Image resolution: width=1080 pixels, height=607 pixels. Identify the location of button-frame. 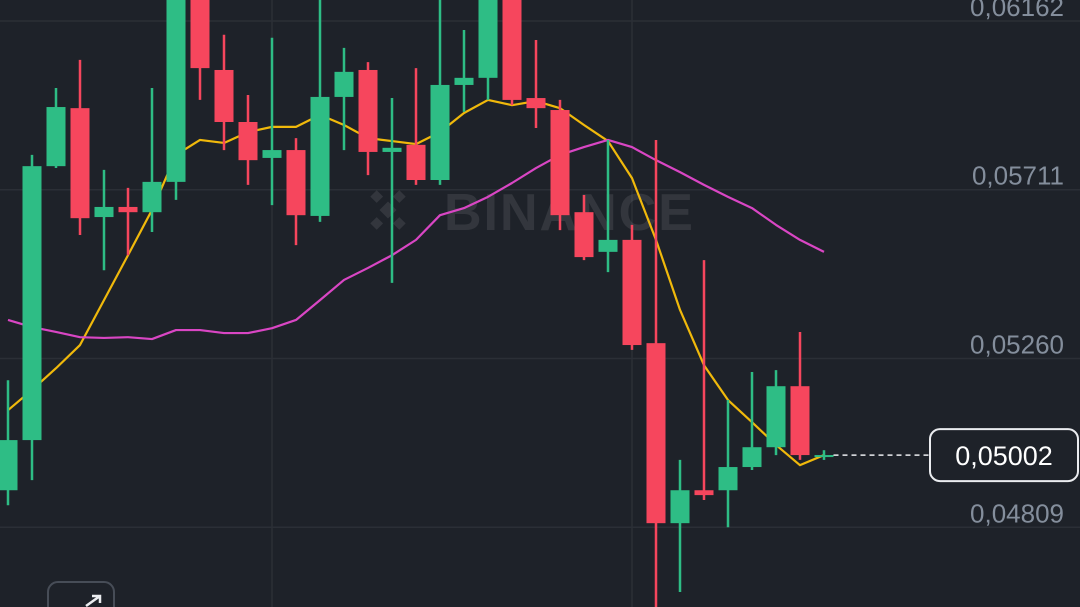
(81, 594).